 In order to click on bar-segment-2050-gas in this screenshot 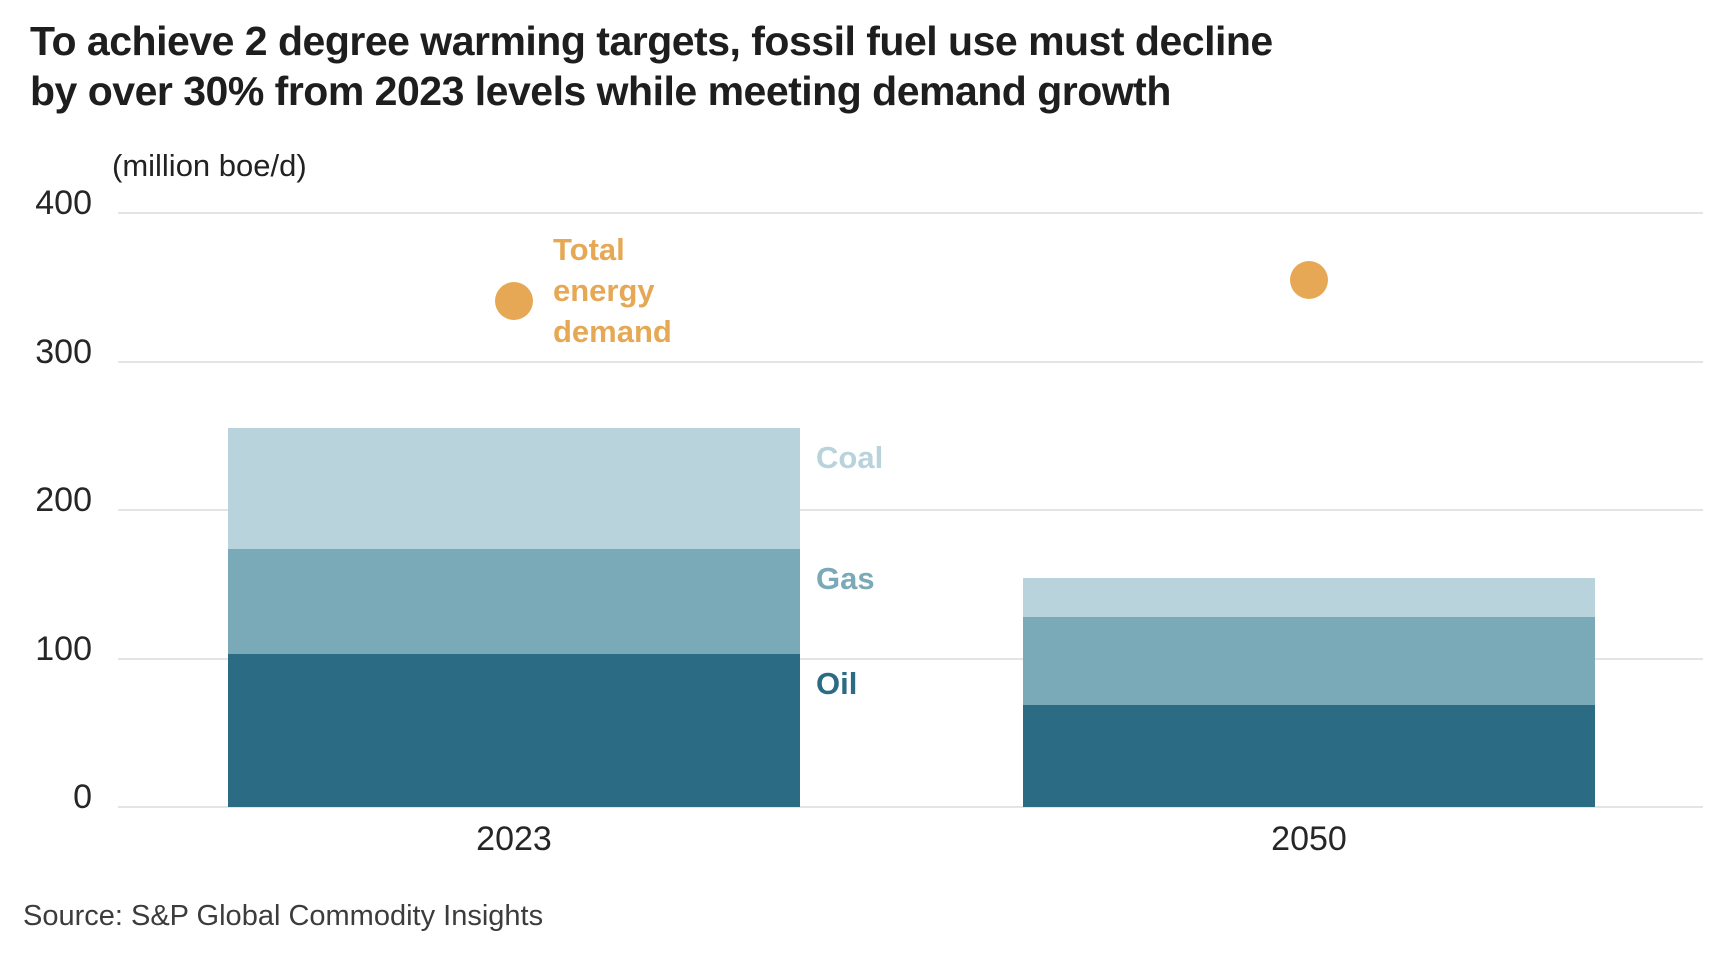, I will do `click(1309, 660)`.